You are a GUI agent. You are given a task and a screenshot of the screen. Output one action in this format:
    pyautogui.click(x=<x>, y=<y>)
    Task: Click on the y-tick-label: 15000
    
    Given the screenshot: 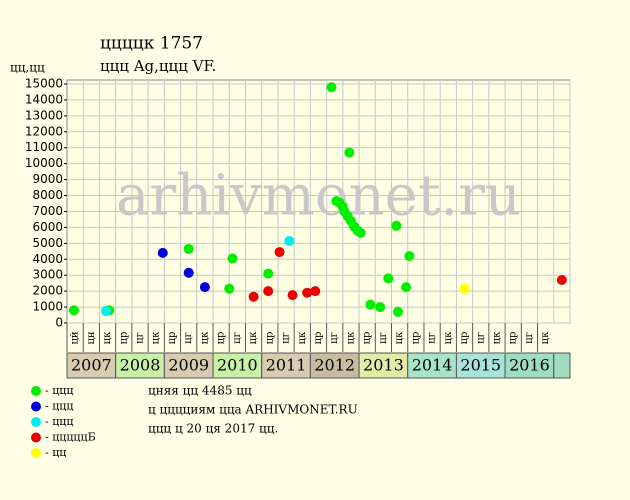 What is the action you would take?
    pyautogui.click(x=44, y=83)
    